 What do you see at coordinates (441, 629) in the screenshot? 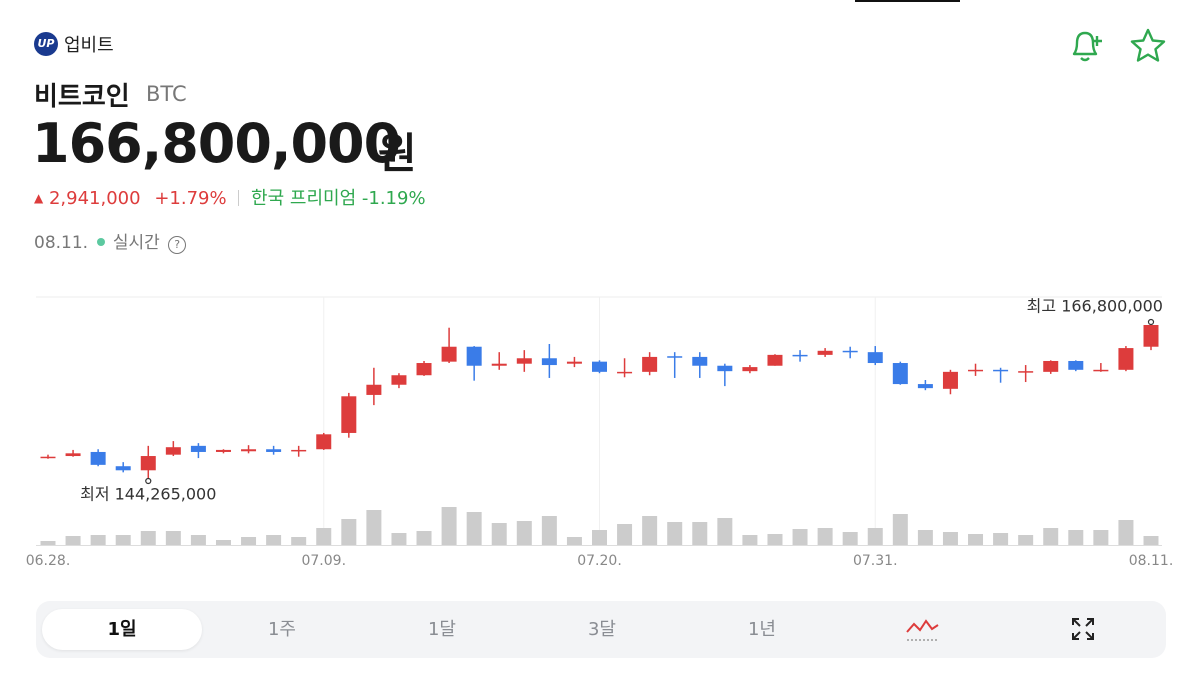
I see `tab: 1달` at bounding box center [441, 629].